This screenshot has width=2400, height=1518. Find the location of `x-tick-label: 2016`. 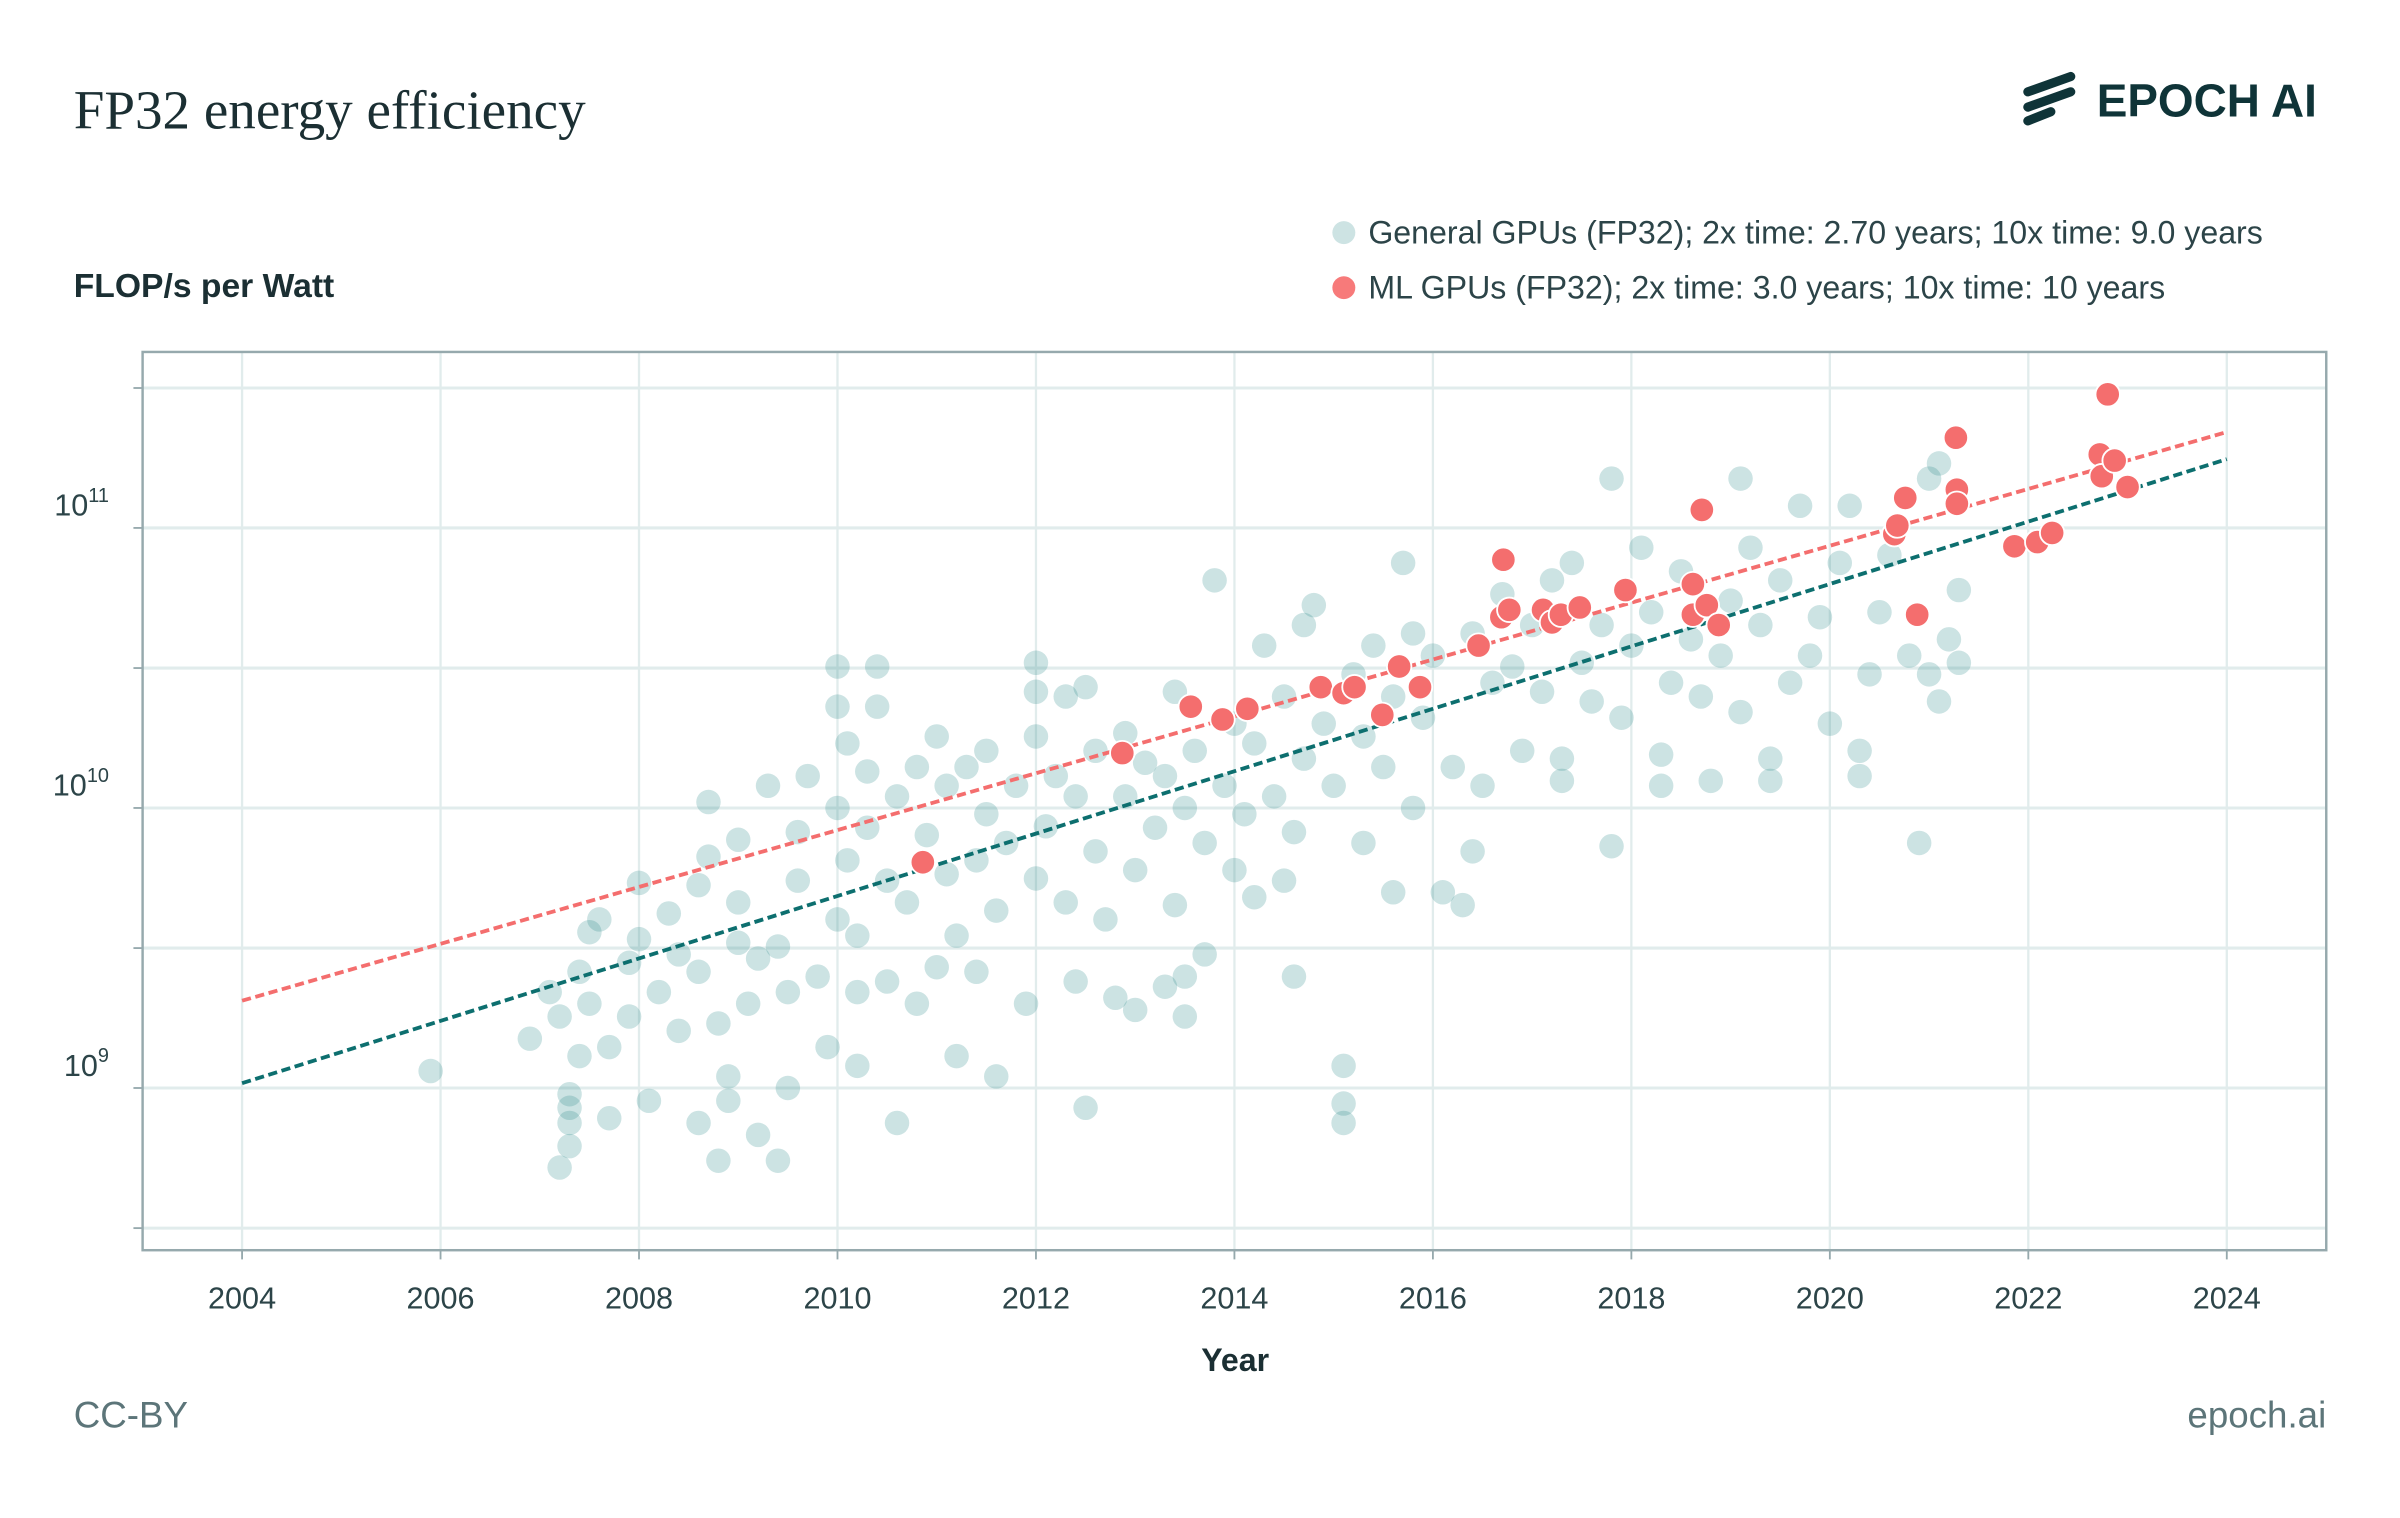

x-tick-label: 2016 is located at coordinates (1433, 1298).